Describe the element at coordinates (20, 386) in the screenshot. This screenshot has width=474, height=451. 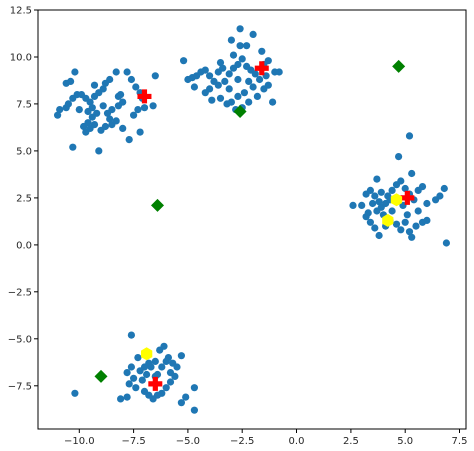
I see `y-tick-label: −7.5` at that location.